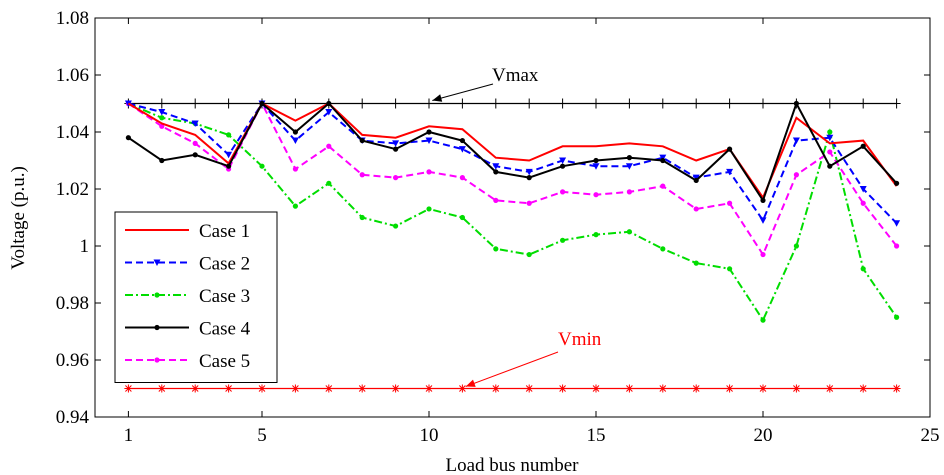  I want to click on x-tick-label: 1, so click(129, 435).